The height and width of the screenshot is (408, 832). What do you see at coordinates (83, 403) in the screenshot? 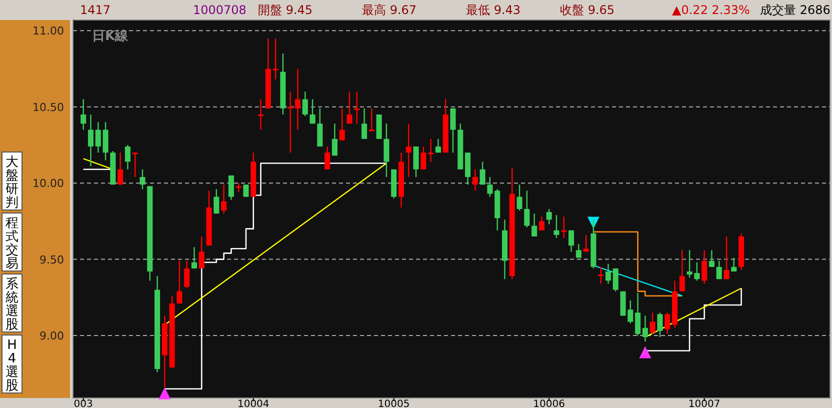
I see `x-tick-label: 003` at bounding box center [83, 403].